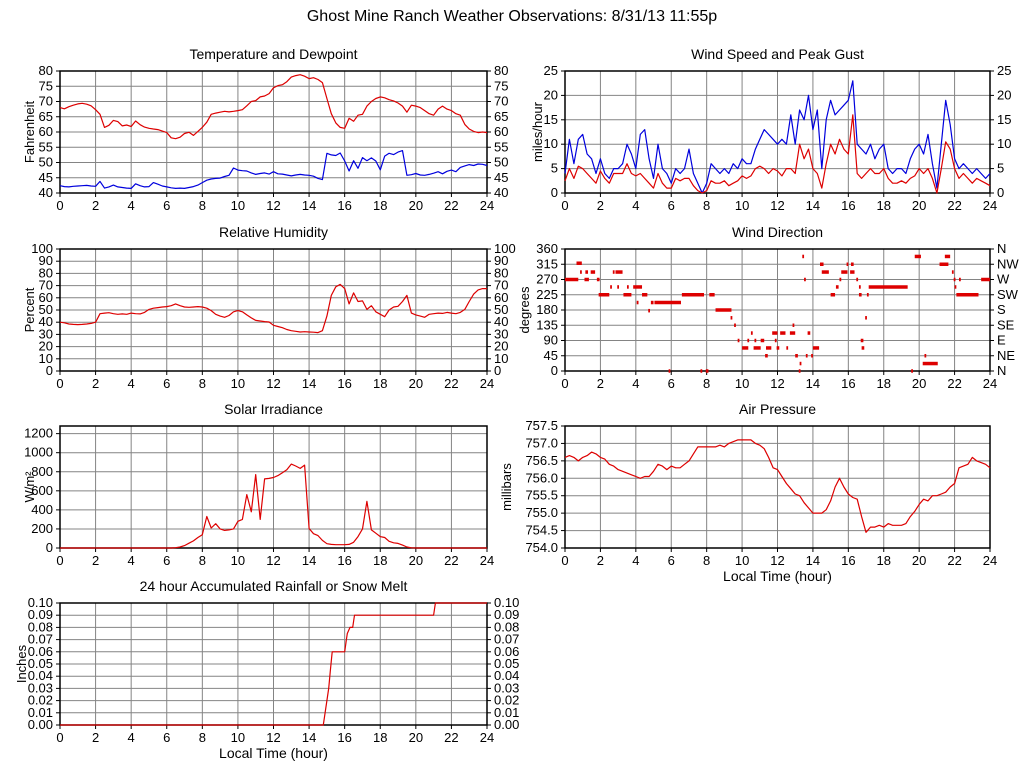 This screenshot has width=1024, height=768. What do you see at coordinates (501, 260) in the screenshot?
I see `svg-text: 90` at bounding box center [501, 260].